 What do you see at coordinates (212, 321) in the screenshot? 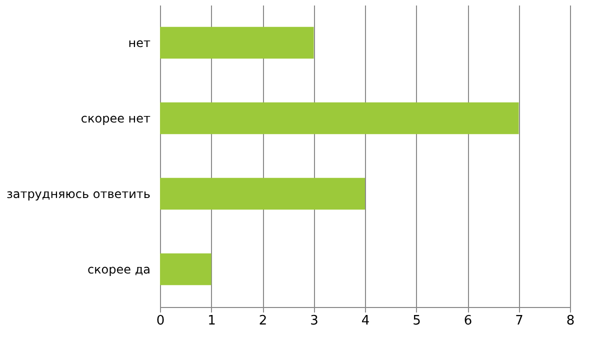
I see `x-tick-label: 1` at bounding box center [212, 321].